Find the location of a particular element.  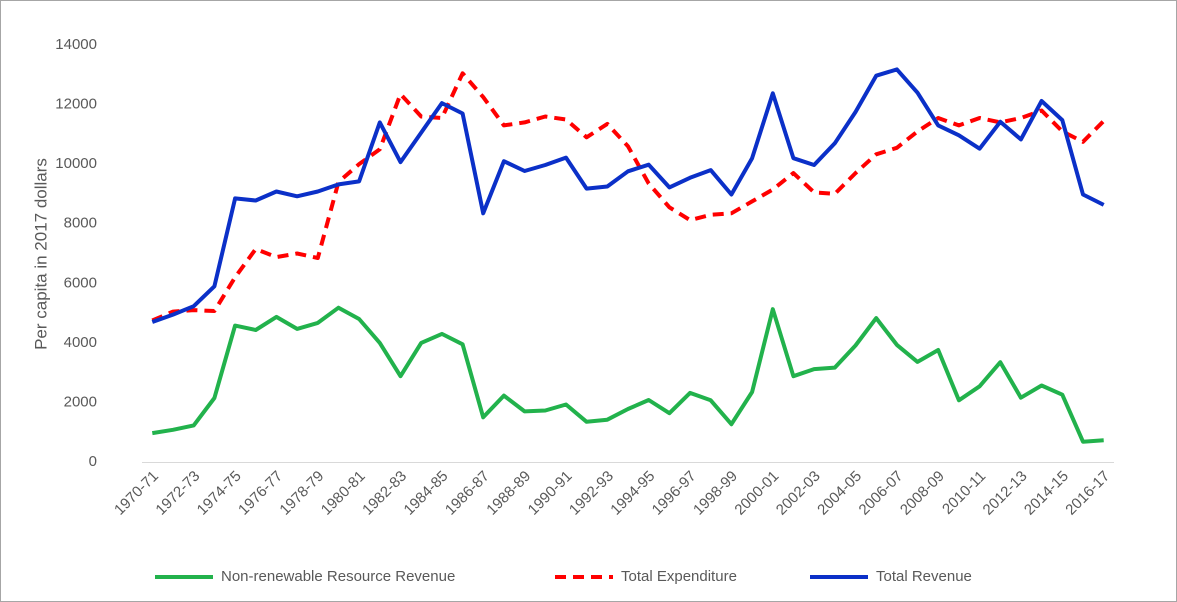

y-tick-label: 10000 is located at coordinates (76, 163).